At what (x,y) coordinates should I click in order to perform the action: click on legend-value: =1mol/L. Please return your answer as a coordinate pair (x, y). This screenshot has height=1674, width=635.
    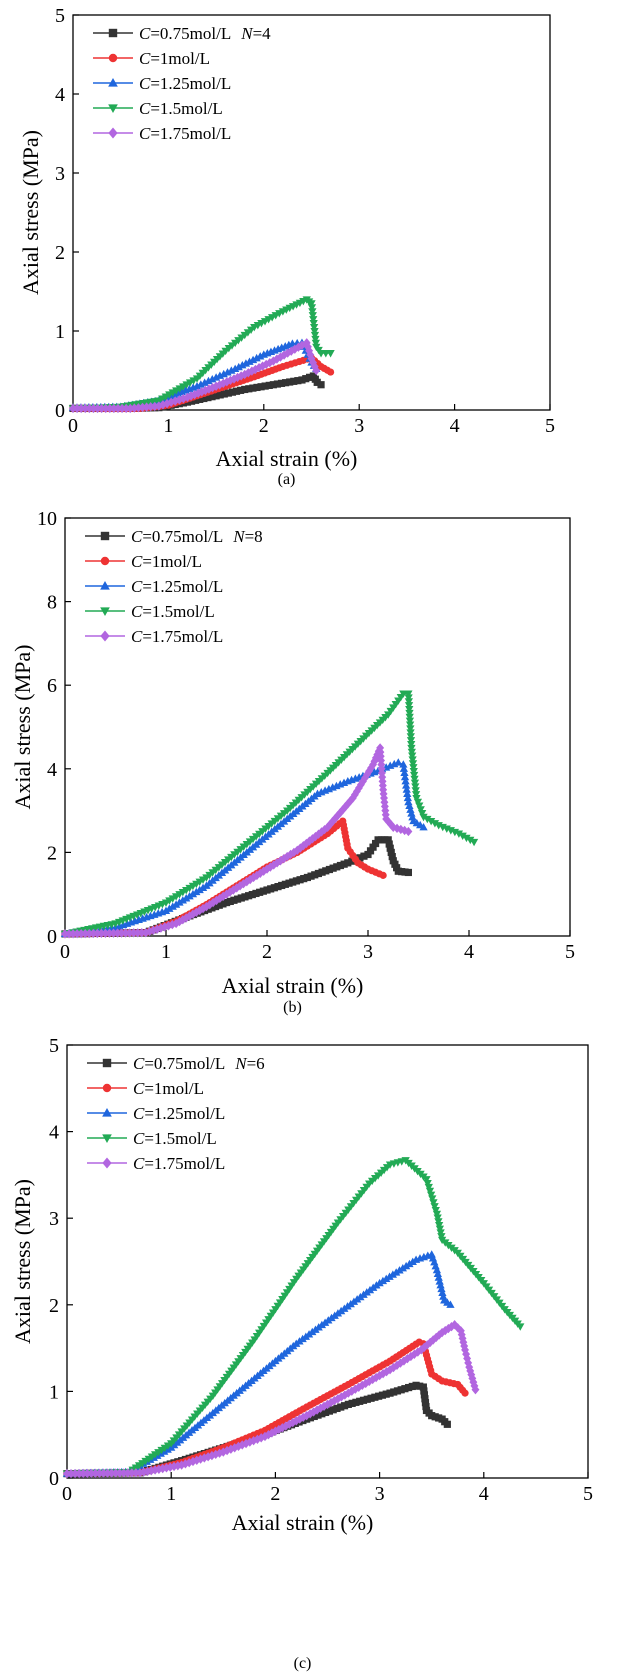
    Looking at the image, I should click on (174, 1088).